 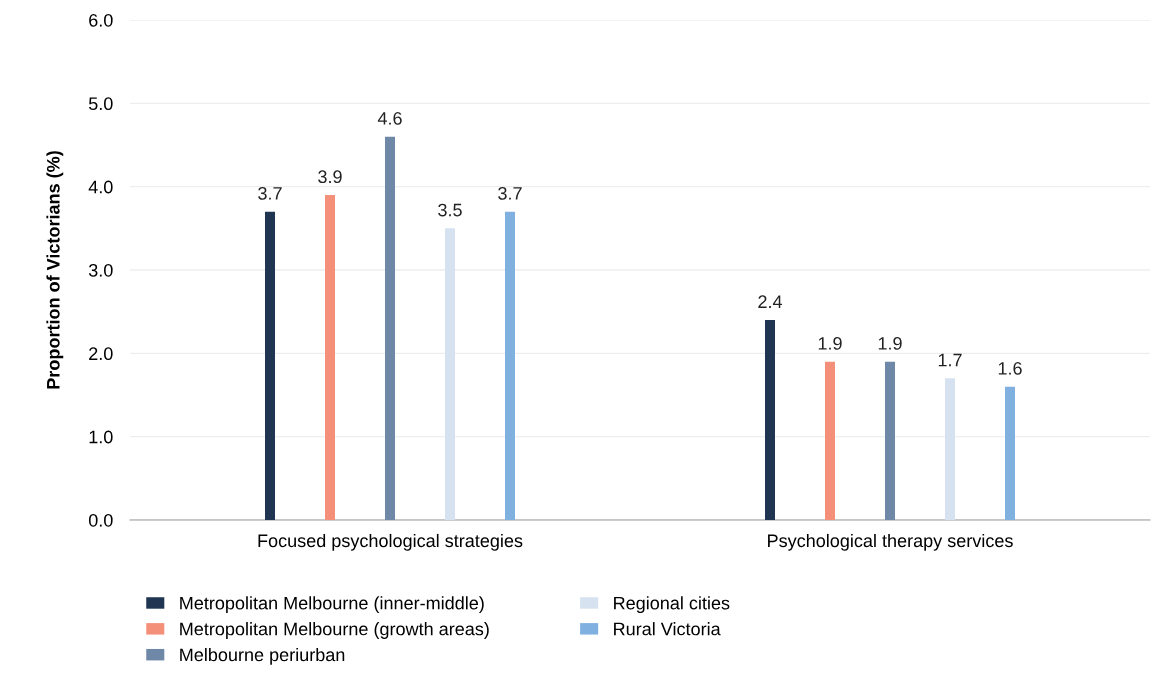 What do you see at coordinates (334, 630) in the screenshot?
I see `legend-label: Metropolitan Melbourne (growth areas)` at bounding box center [334, 630].